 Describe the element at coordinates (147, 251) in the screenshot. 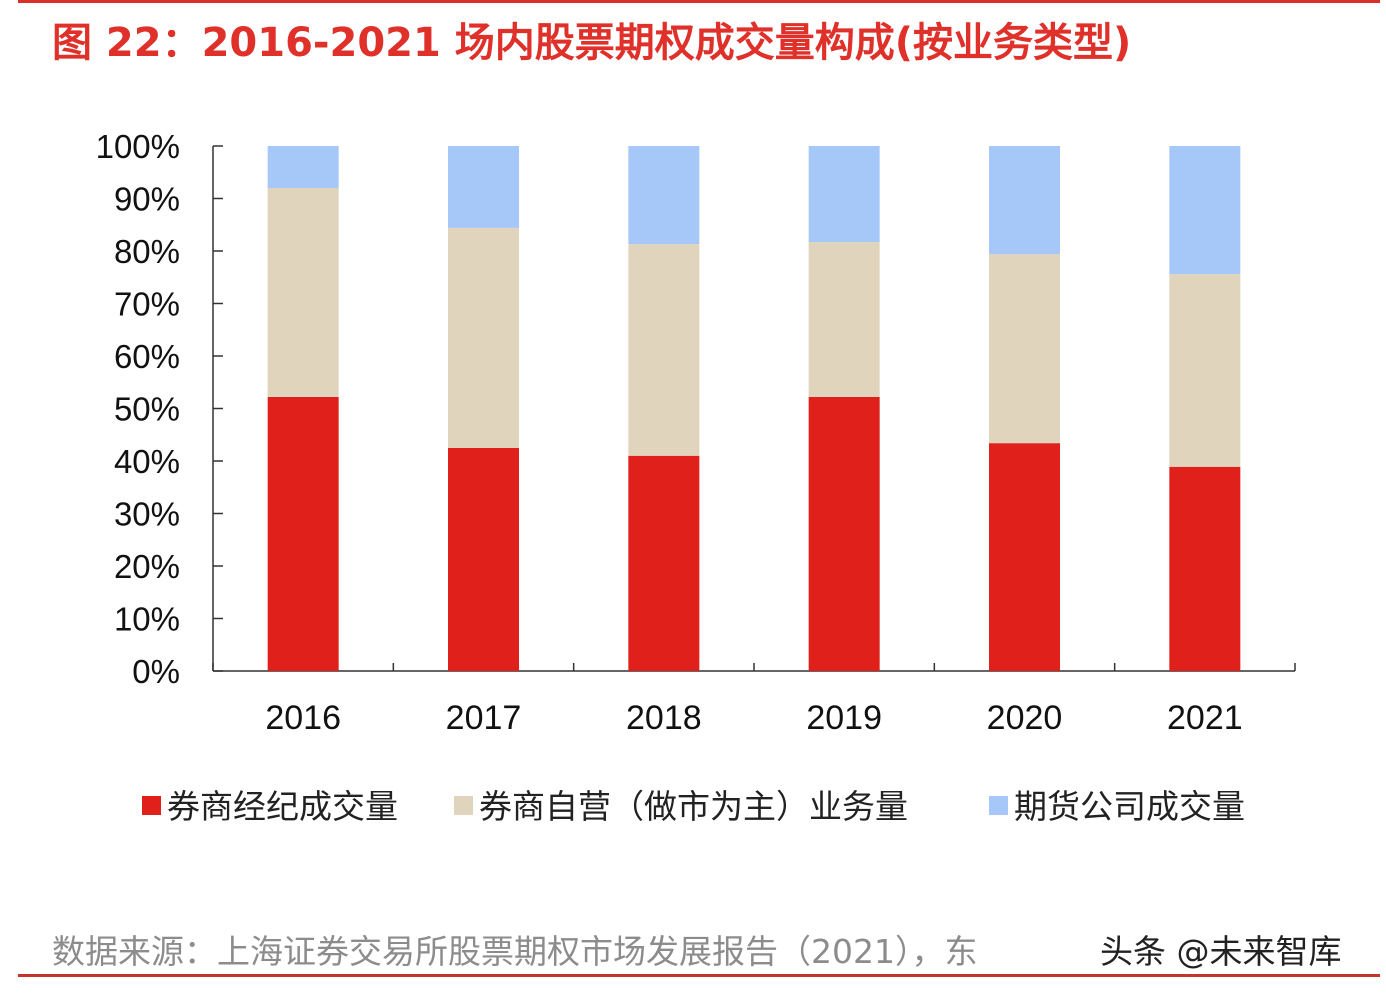

I see `y-tick-label: 80%` at that location.